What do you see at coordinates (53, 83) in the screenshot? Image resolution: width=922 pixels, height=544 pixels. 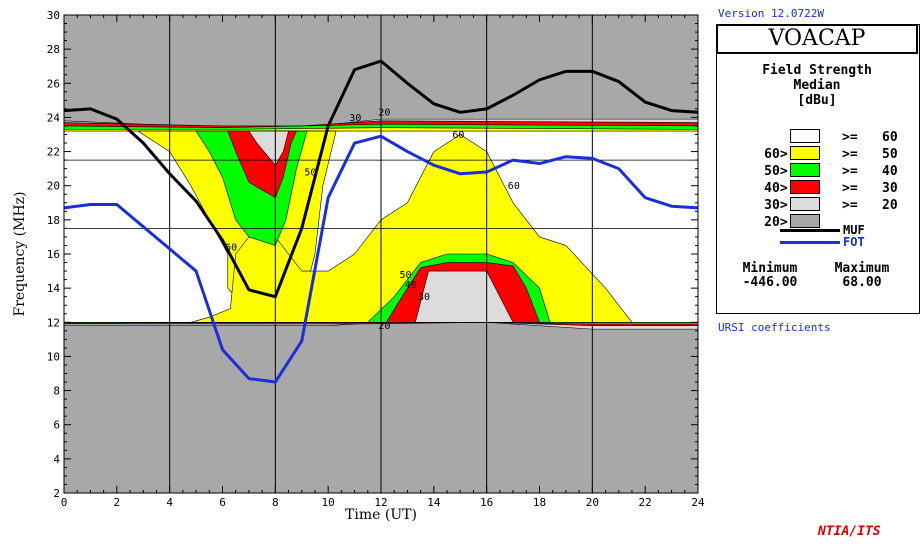 I see `y-tick-label: 26` at bounding box center [53, 83].